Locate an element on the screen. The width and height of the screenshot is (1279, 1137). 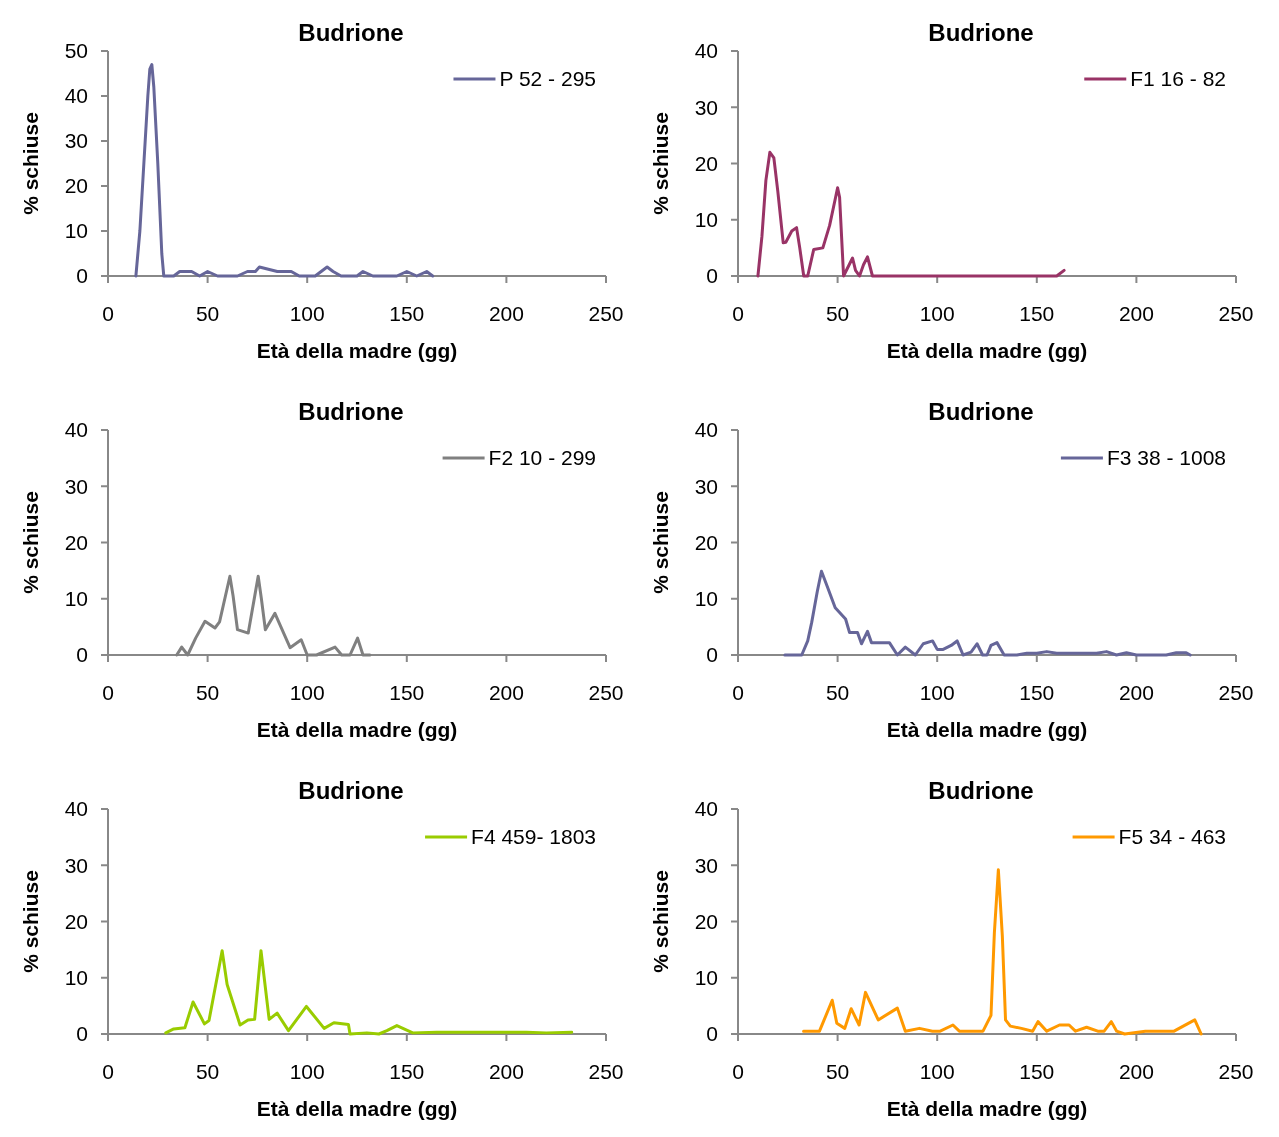
legend-label: F3 38 - 1008 is located at coordinates (1166, 458).